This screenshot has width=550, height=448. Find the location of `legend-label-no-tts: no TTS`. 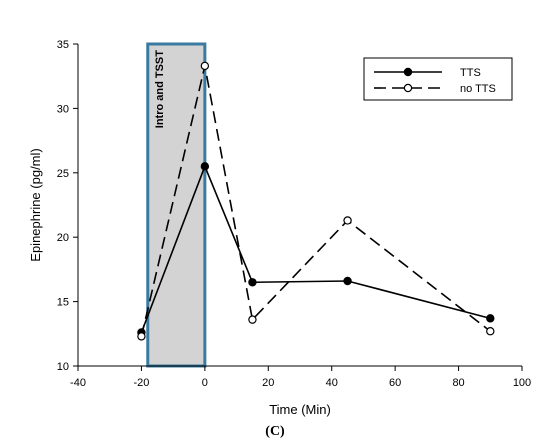

legend-label-no-tts: no TTS is located at coordinates (478, 89).